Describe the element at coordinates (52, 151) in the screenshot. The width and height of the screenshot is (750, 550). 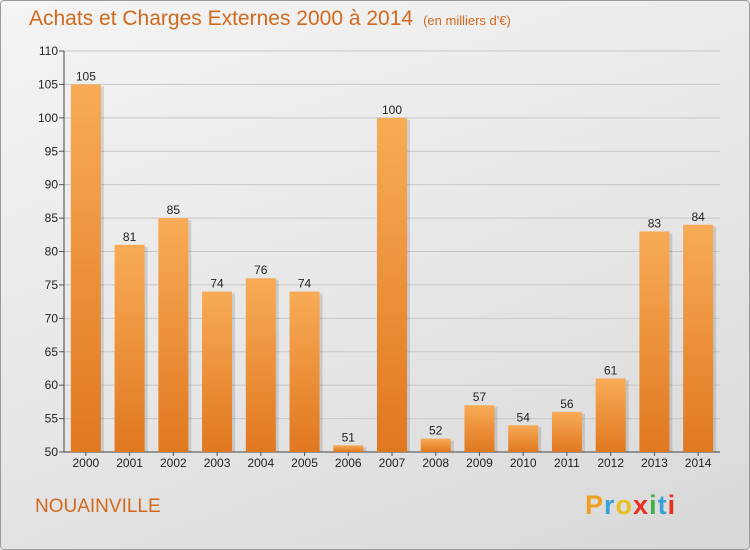
I see `y-tick-label: 95` at that location.